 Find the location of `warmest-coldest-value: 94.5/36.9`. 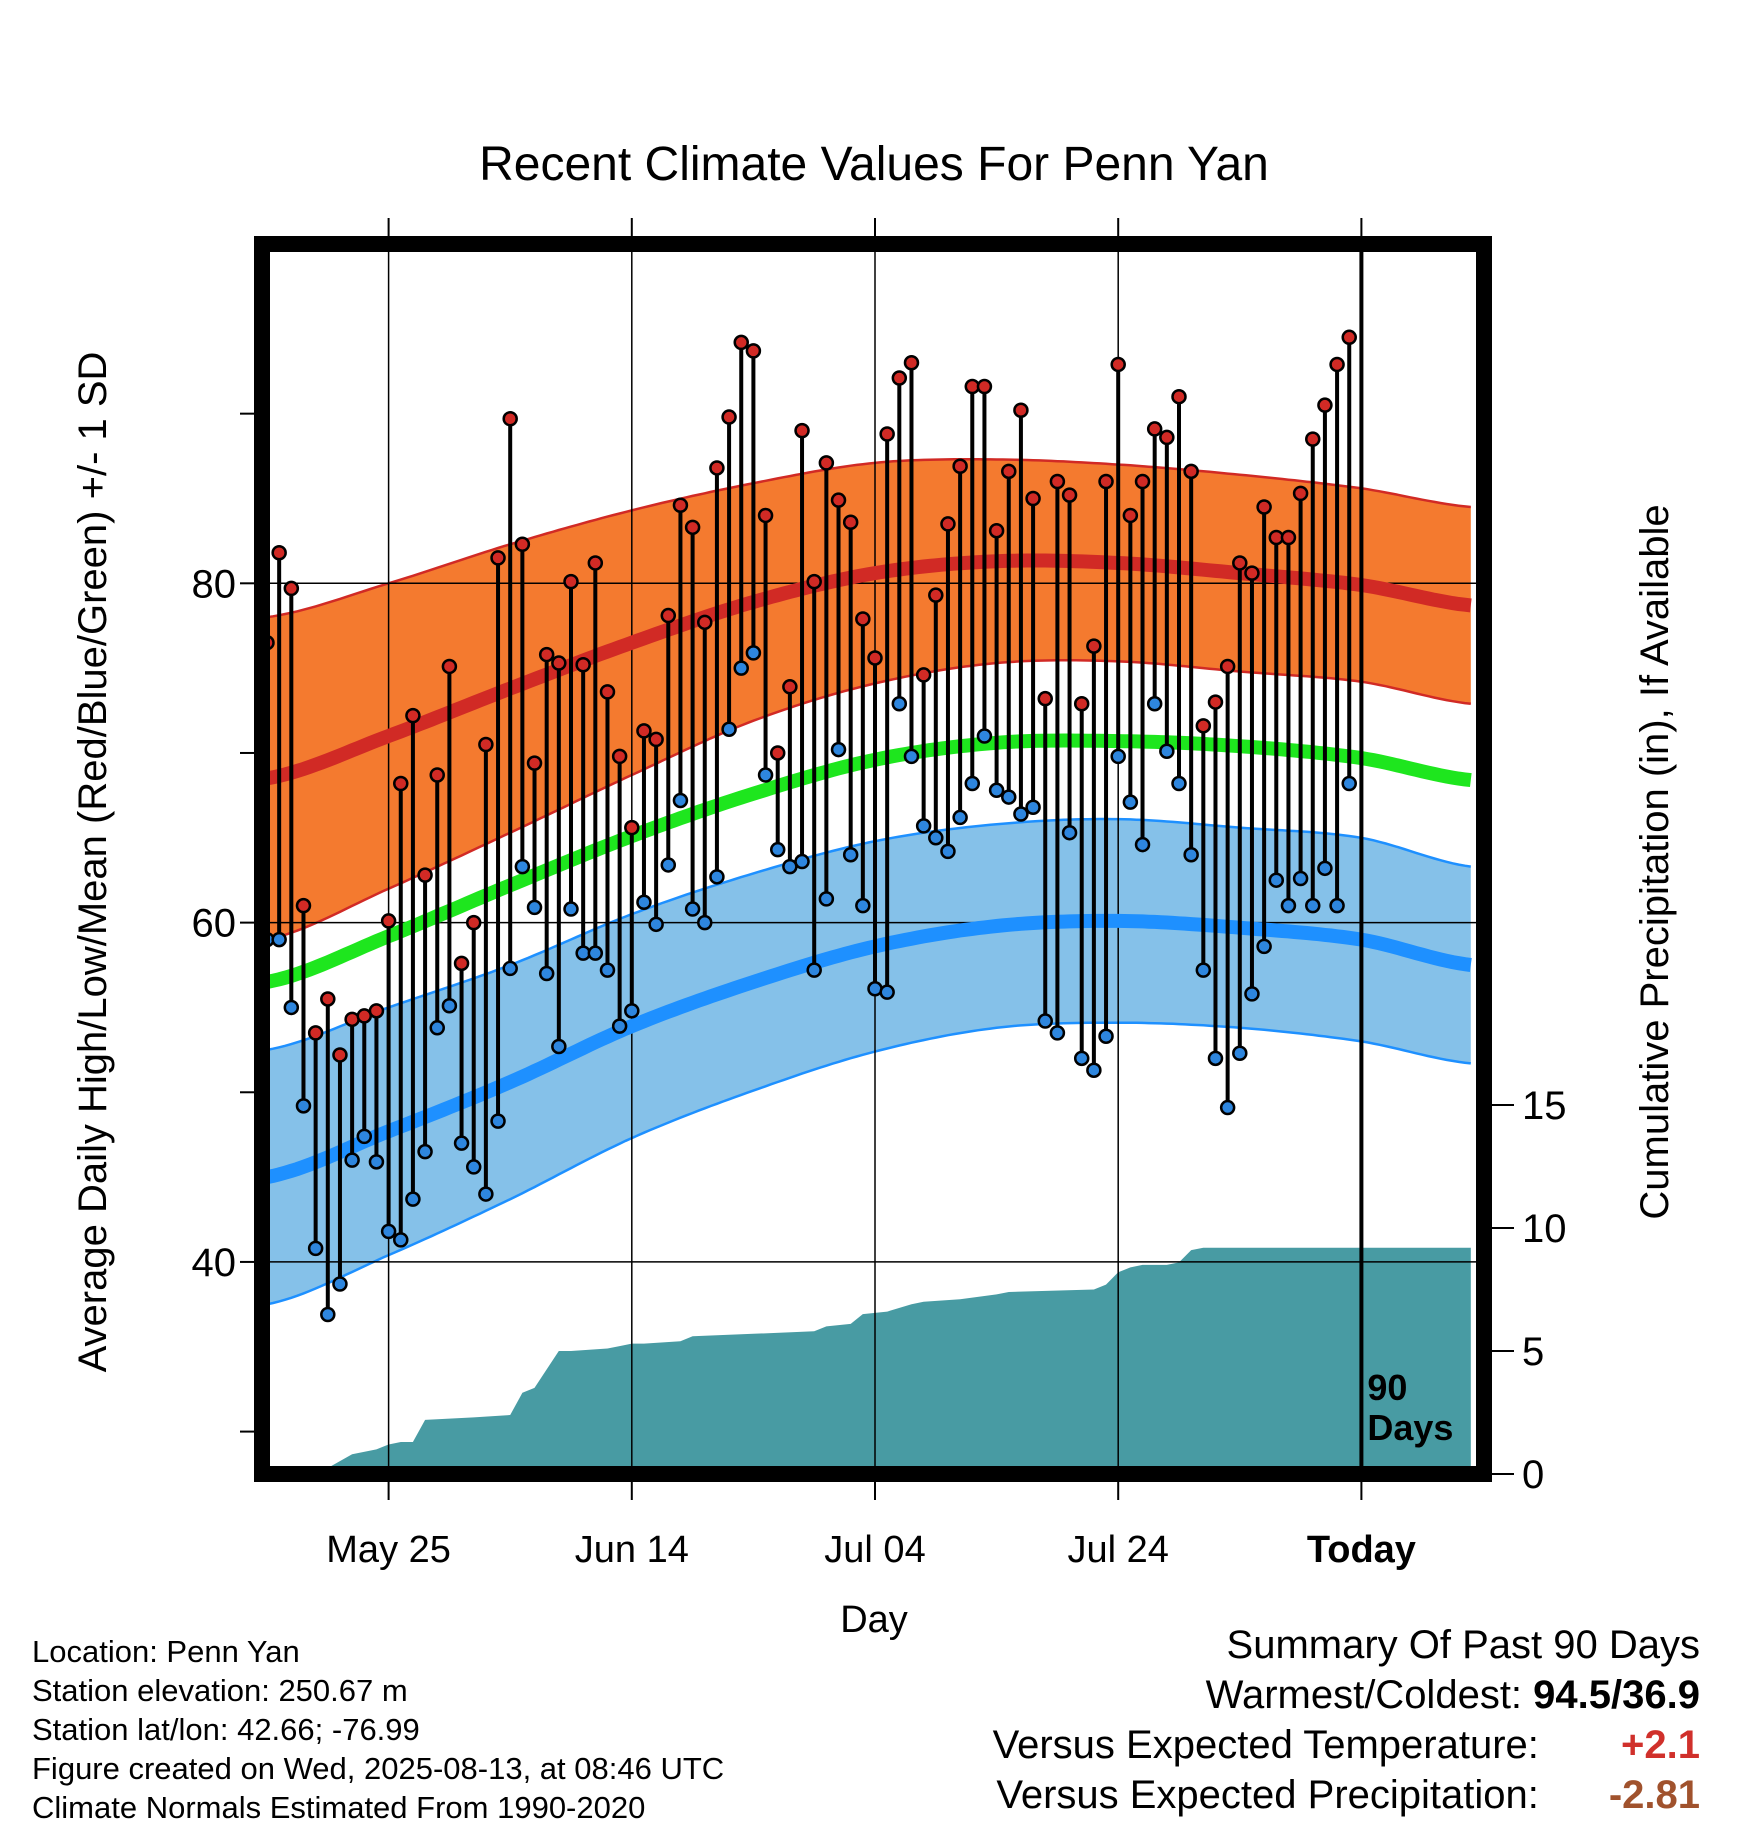

warmest-coldest-value: 94.5/36.9 is located at coordinates (1616, 1695).